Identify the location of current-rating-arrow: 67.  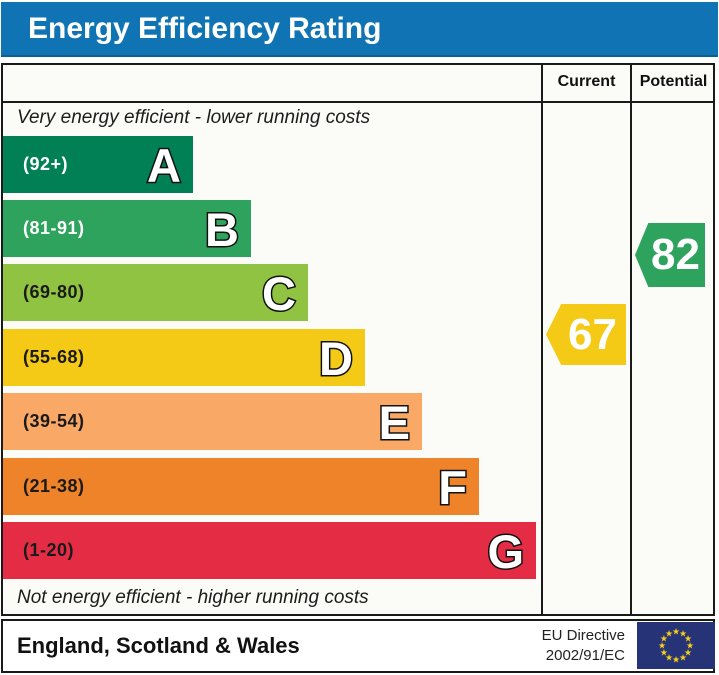
(586, 334).